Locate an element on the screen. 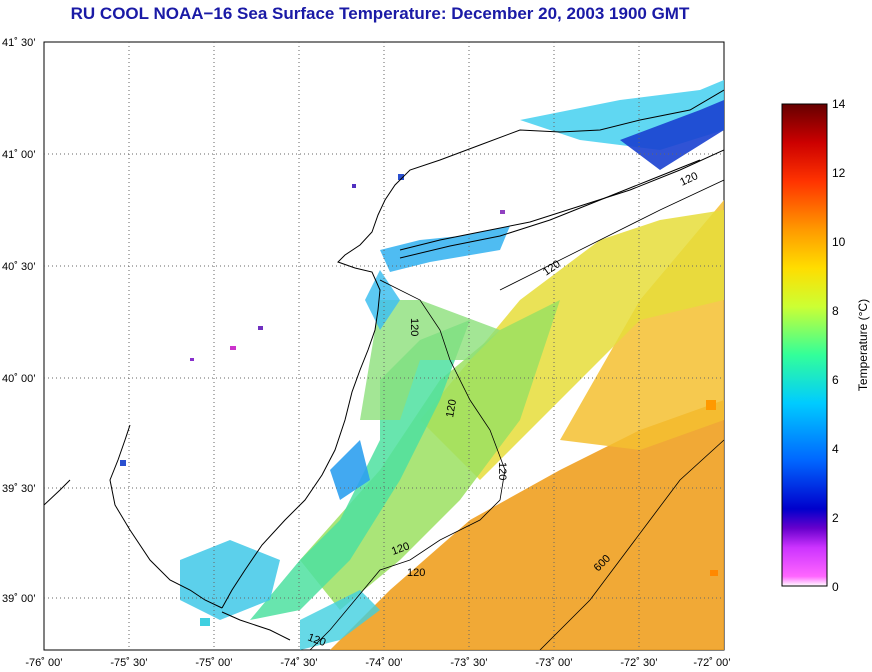 Image resolution: width=872 pixels, height=672 pixels. lon-tick-label: -74˚ 00’ is located at coordinates (383, 663).